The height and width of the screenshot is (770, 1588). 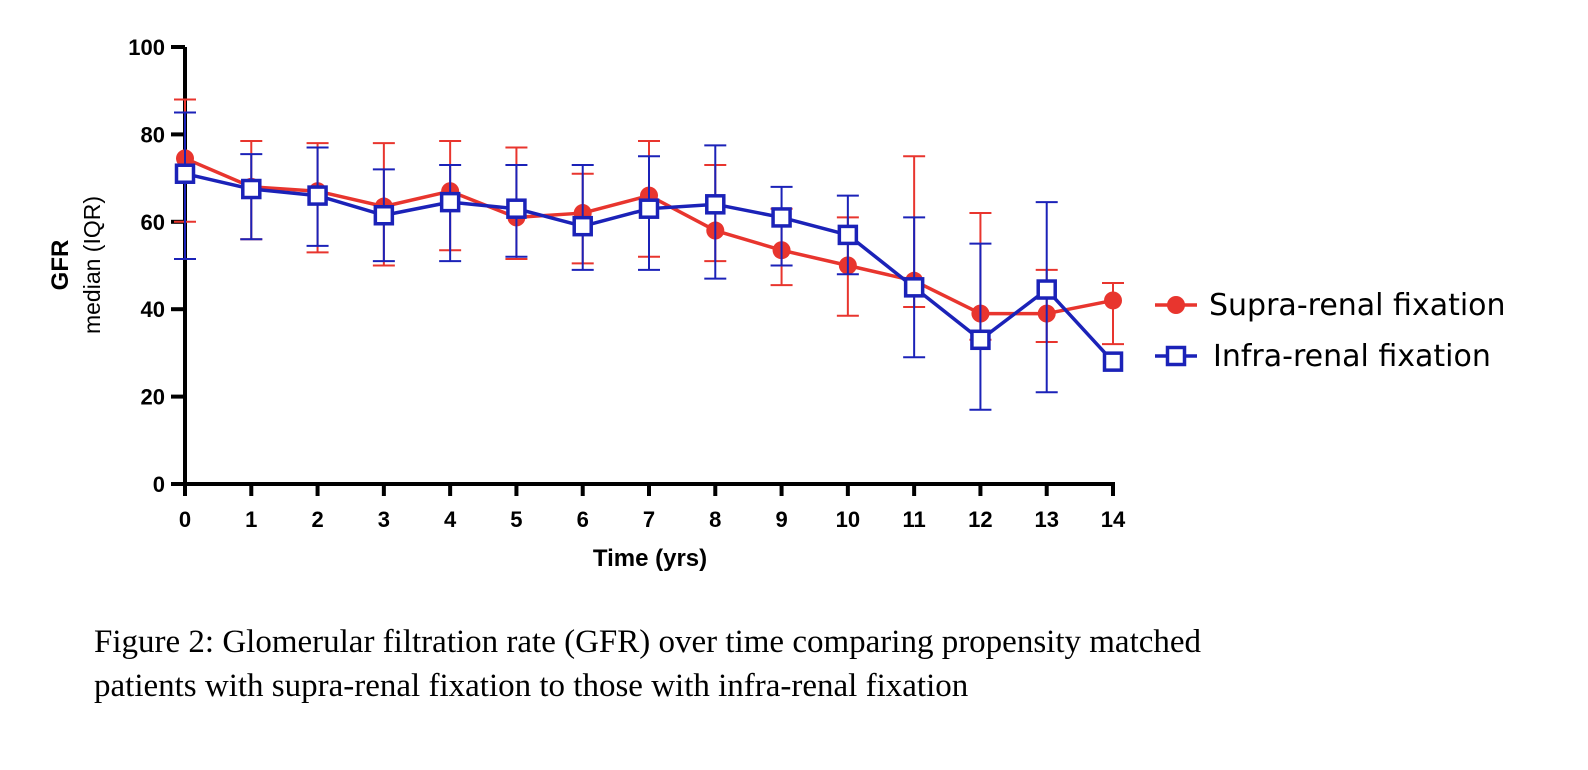 I want to click on x-tick-label: 11, so click(x=914, y=519).